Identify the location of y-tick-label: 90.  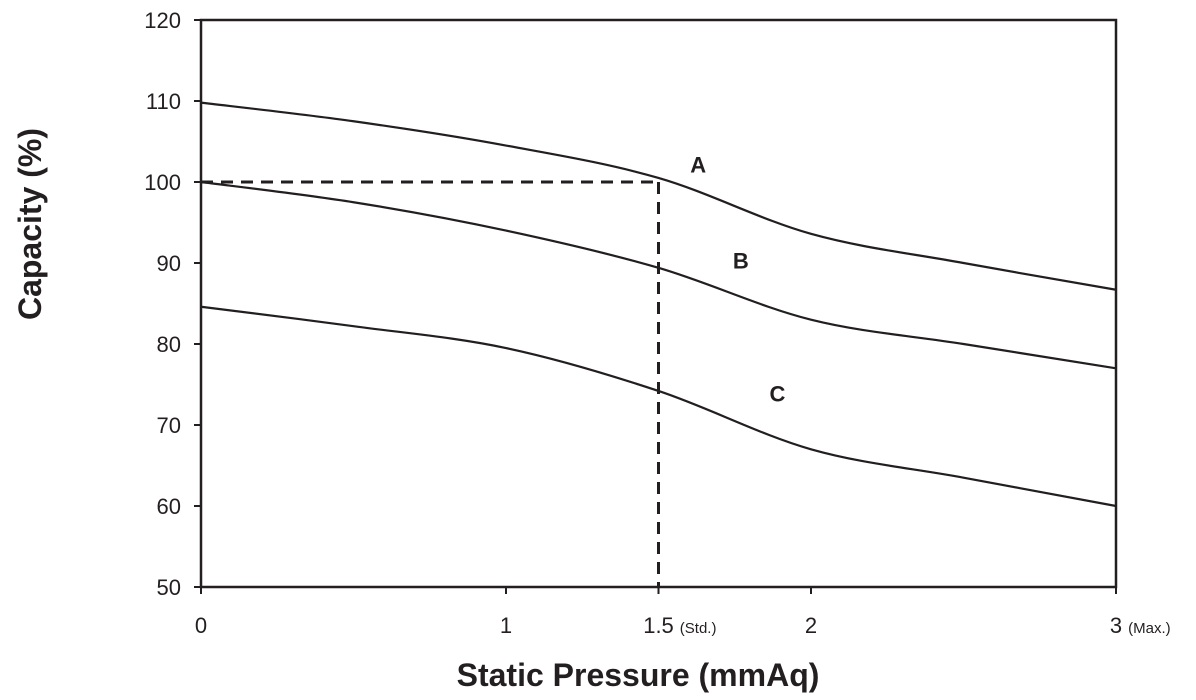
(169, 263).